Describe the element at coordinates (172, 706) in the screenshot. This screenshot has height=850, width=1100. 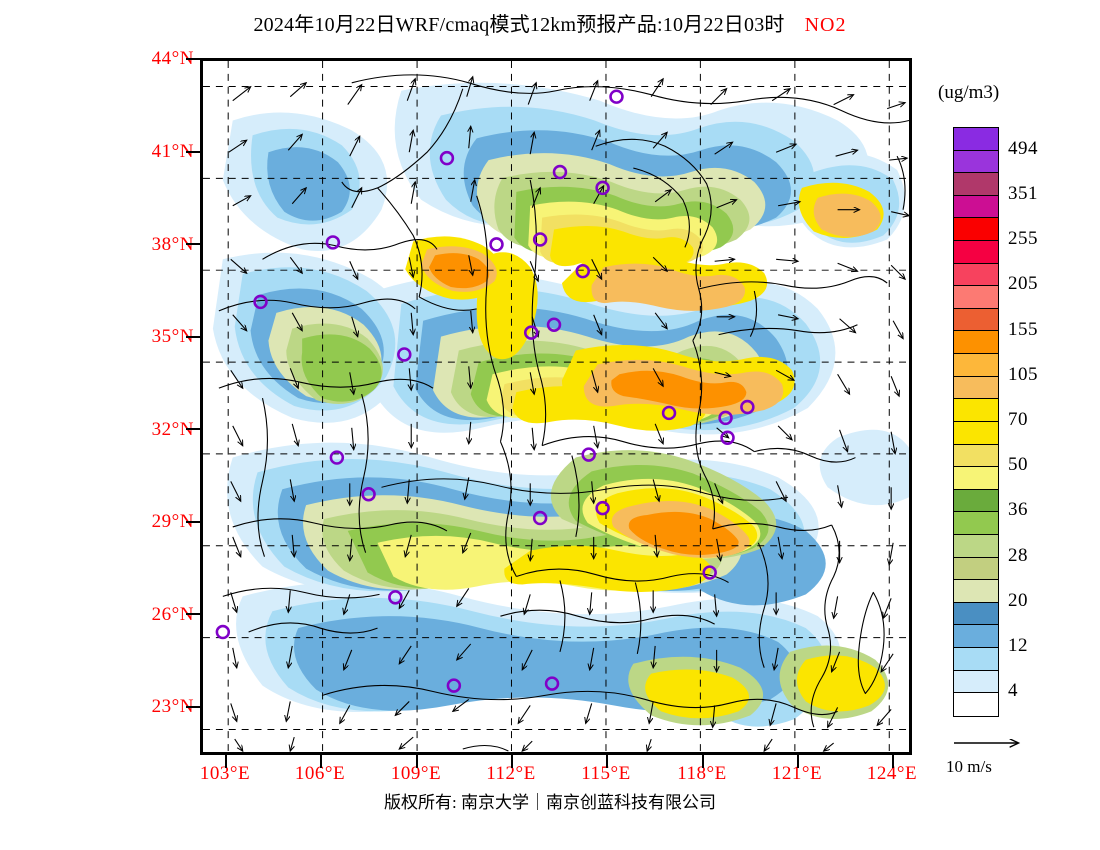
I see `y-tick-label: 23°N` at that location.